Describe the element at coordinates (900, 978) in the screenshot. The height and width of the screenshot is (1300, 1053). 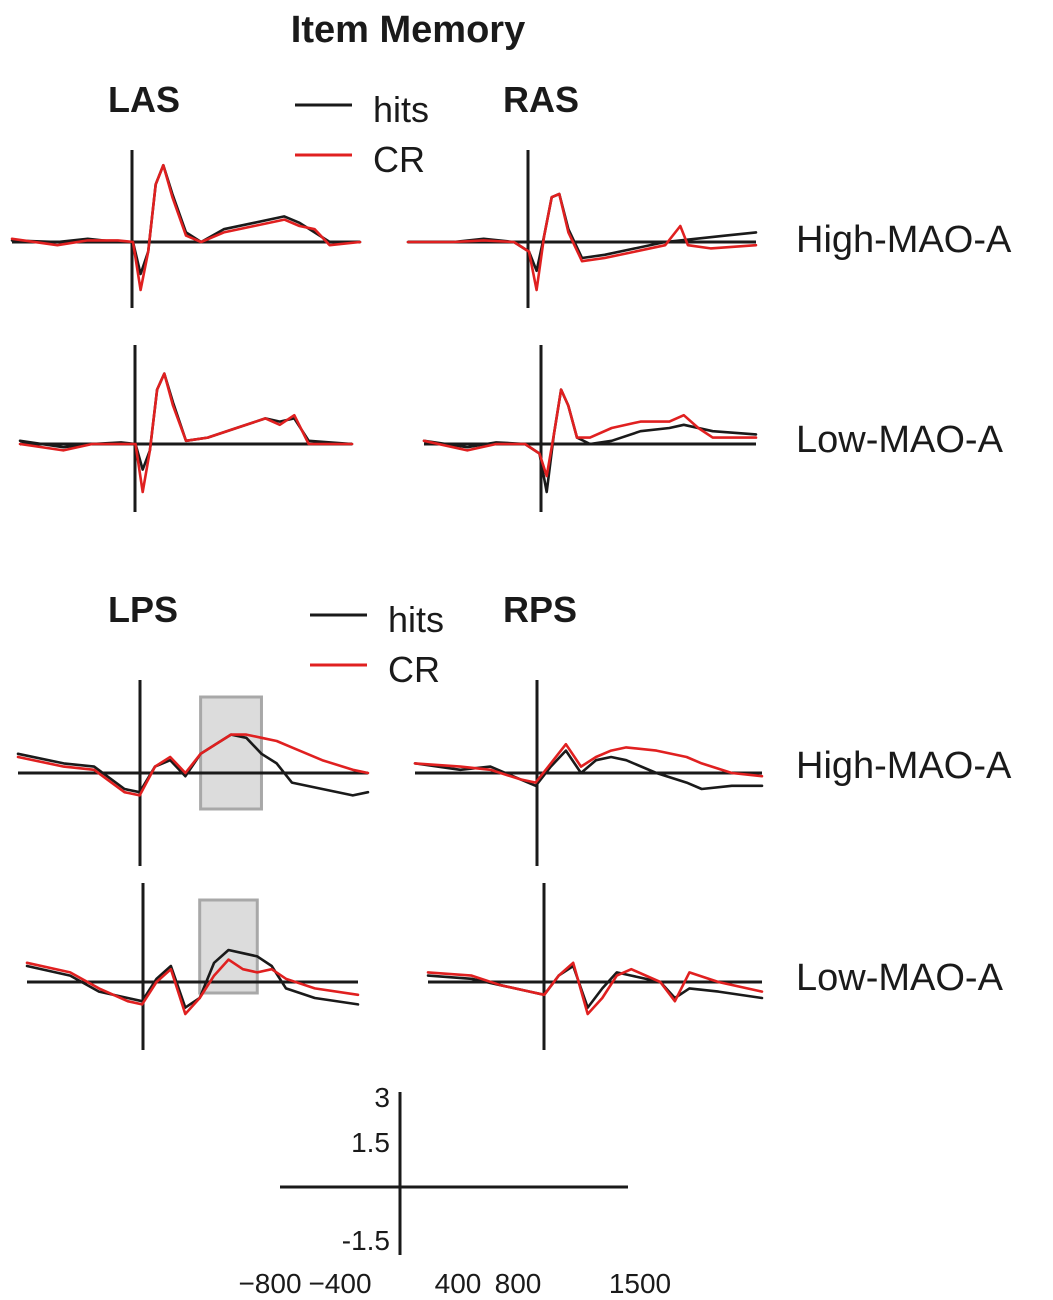
I see `row-label-low-posterior: Low-MAO-A` at that location.